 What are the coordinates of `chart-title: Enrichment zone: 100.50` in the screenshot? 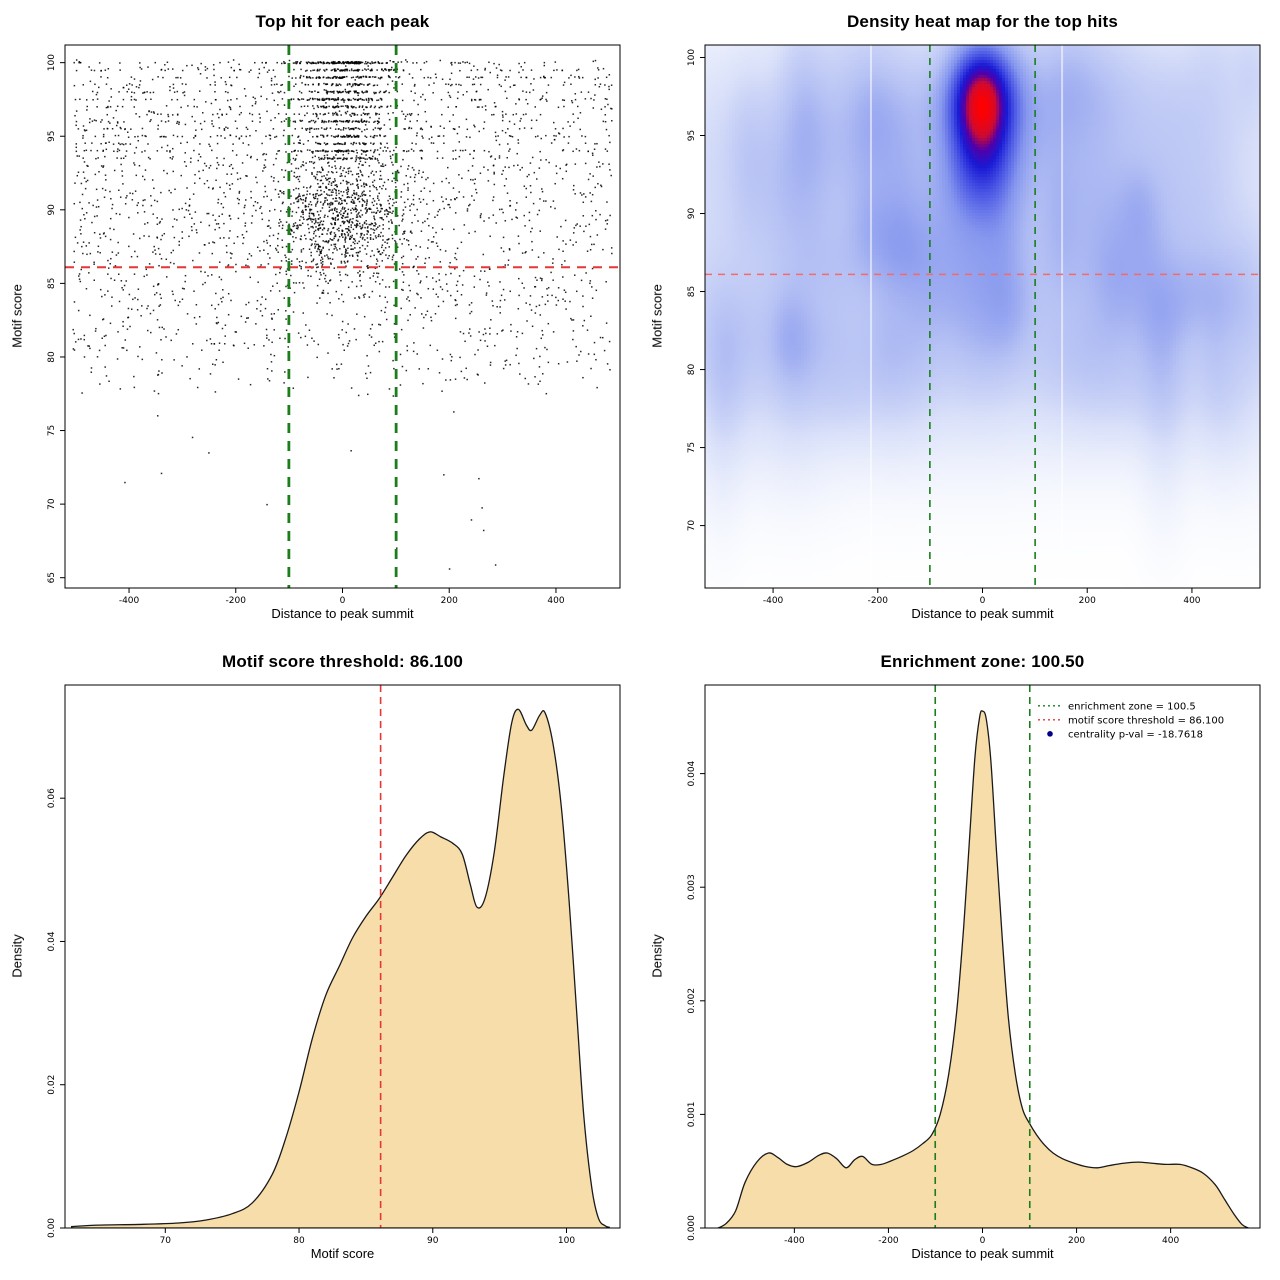 It's located at (982, 661).